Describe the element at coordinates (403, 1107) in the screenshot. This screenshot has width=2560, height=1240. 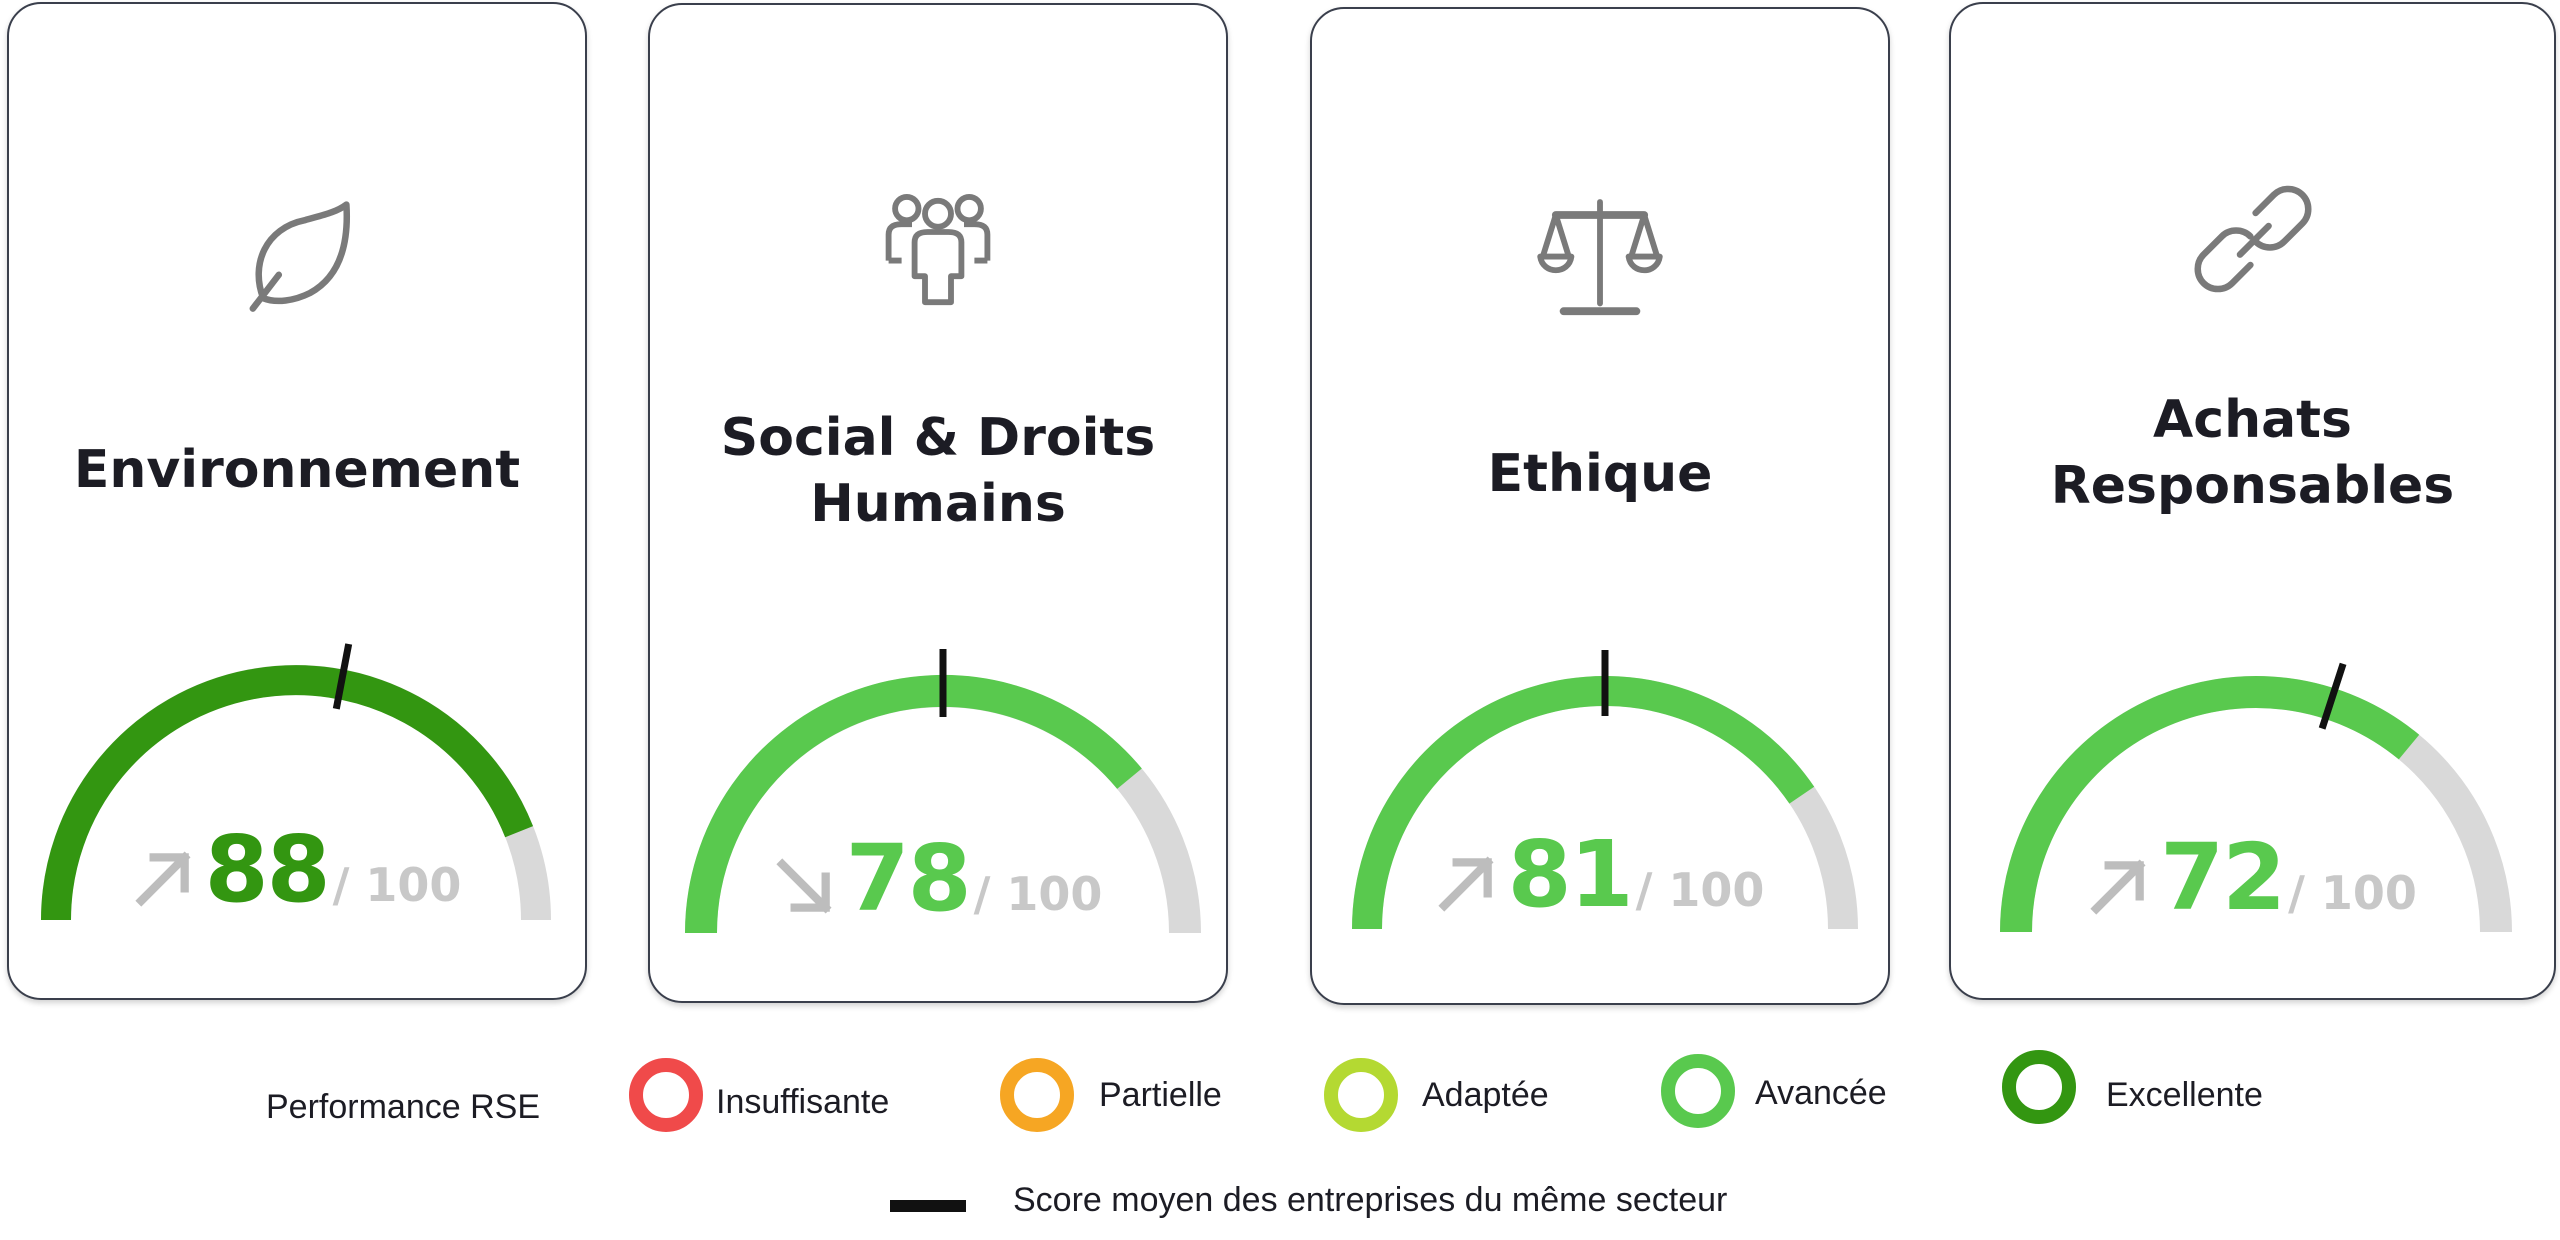
I see `legend-title: Performance RSE` at that location.